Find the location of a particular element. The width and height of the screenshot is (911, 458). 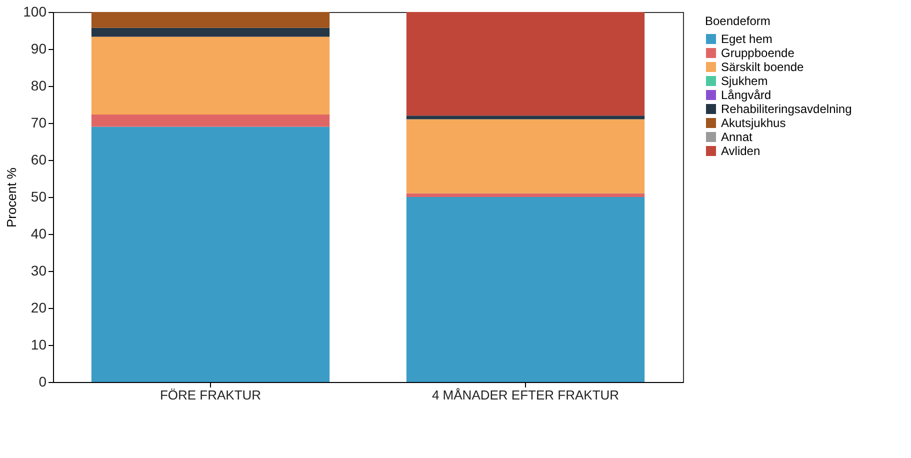

y-tick-label: 100 is located at coordinates (35, 12).